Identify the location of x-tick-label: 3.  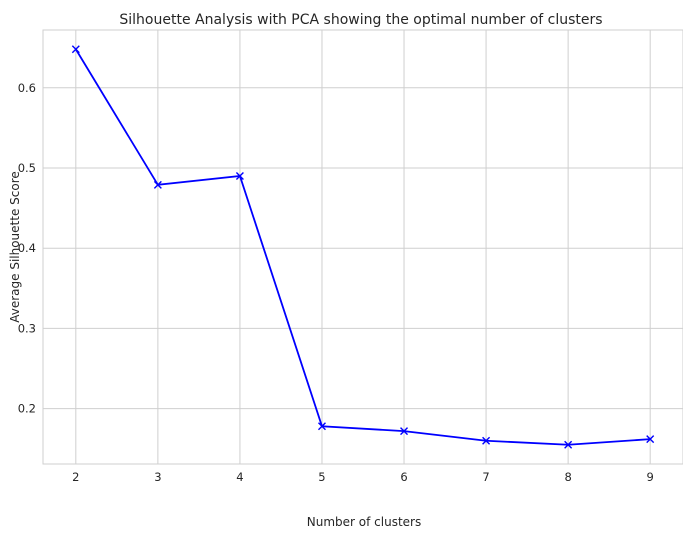
(157, 477).